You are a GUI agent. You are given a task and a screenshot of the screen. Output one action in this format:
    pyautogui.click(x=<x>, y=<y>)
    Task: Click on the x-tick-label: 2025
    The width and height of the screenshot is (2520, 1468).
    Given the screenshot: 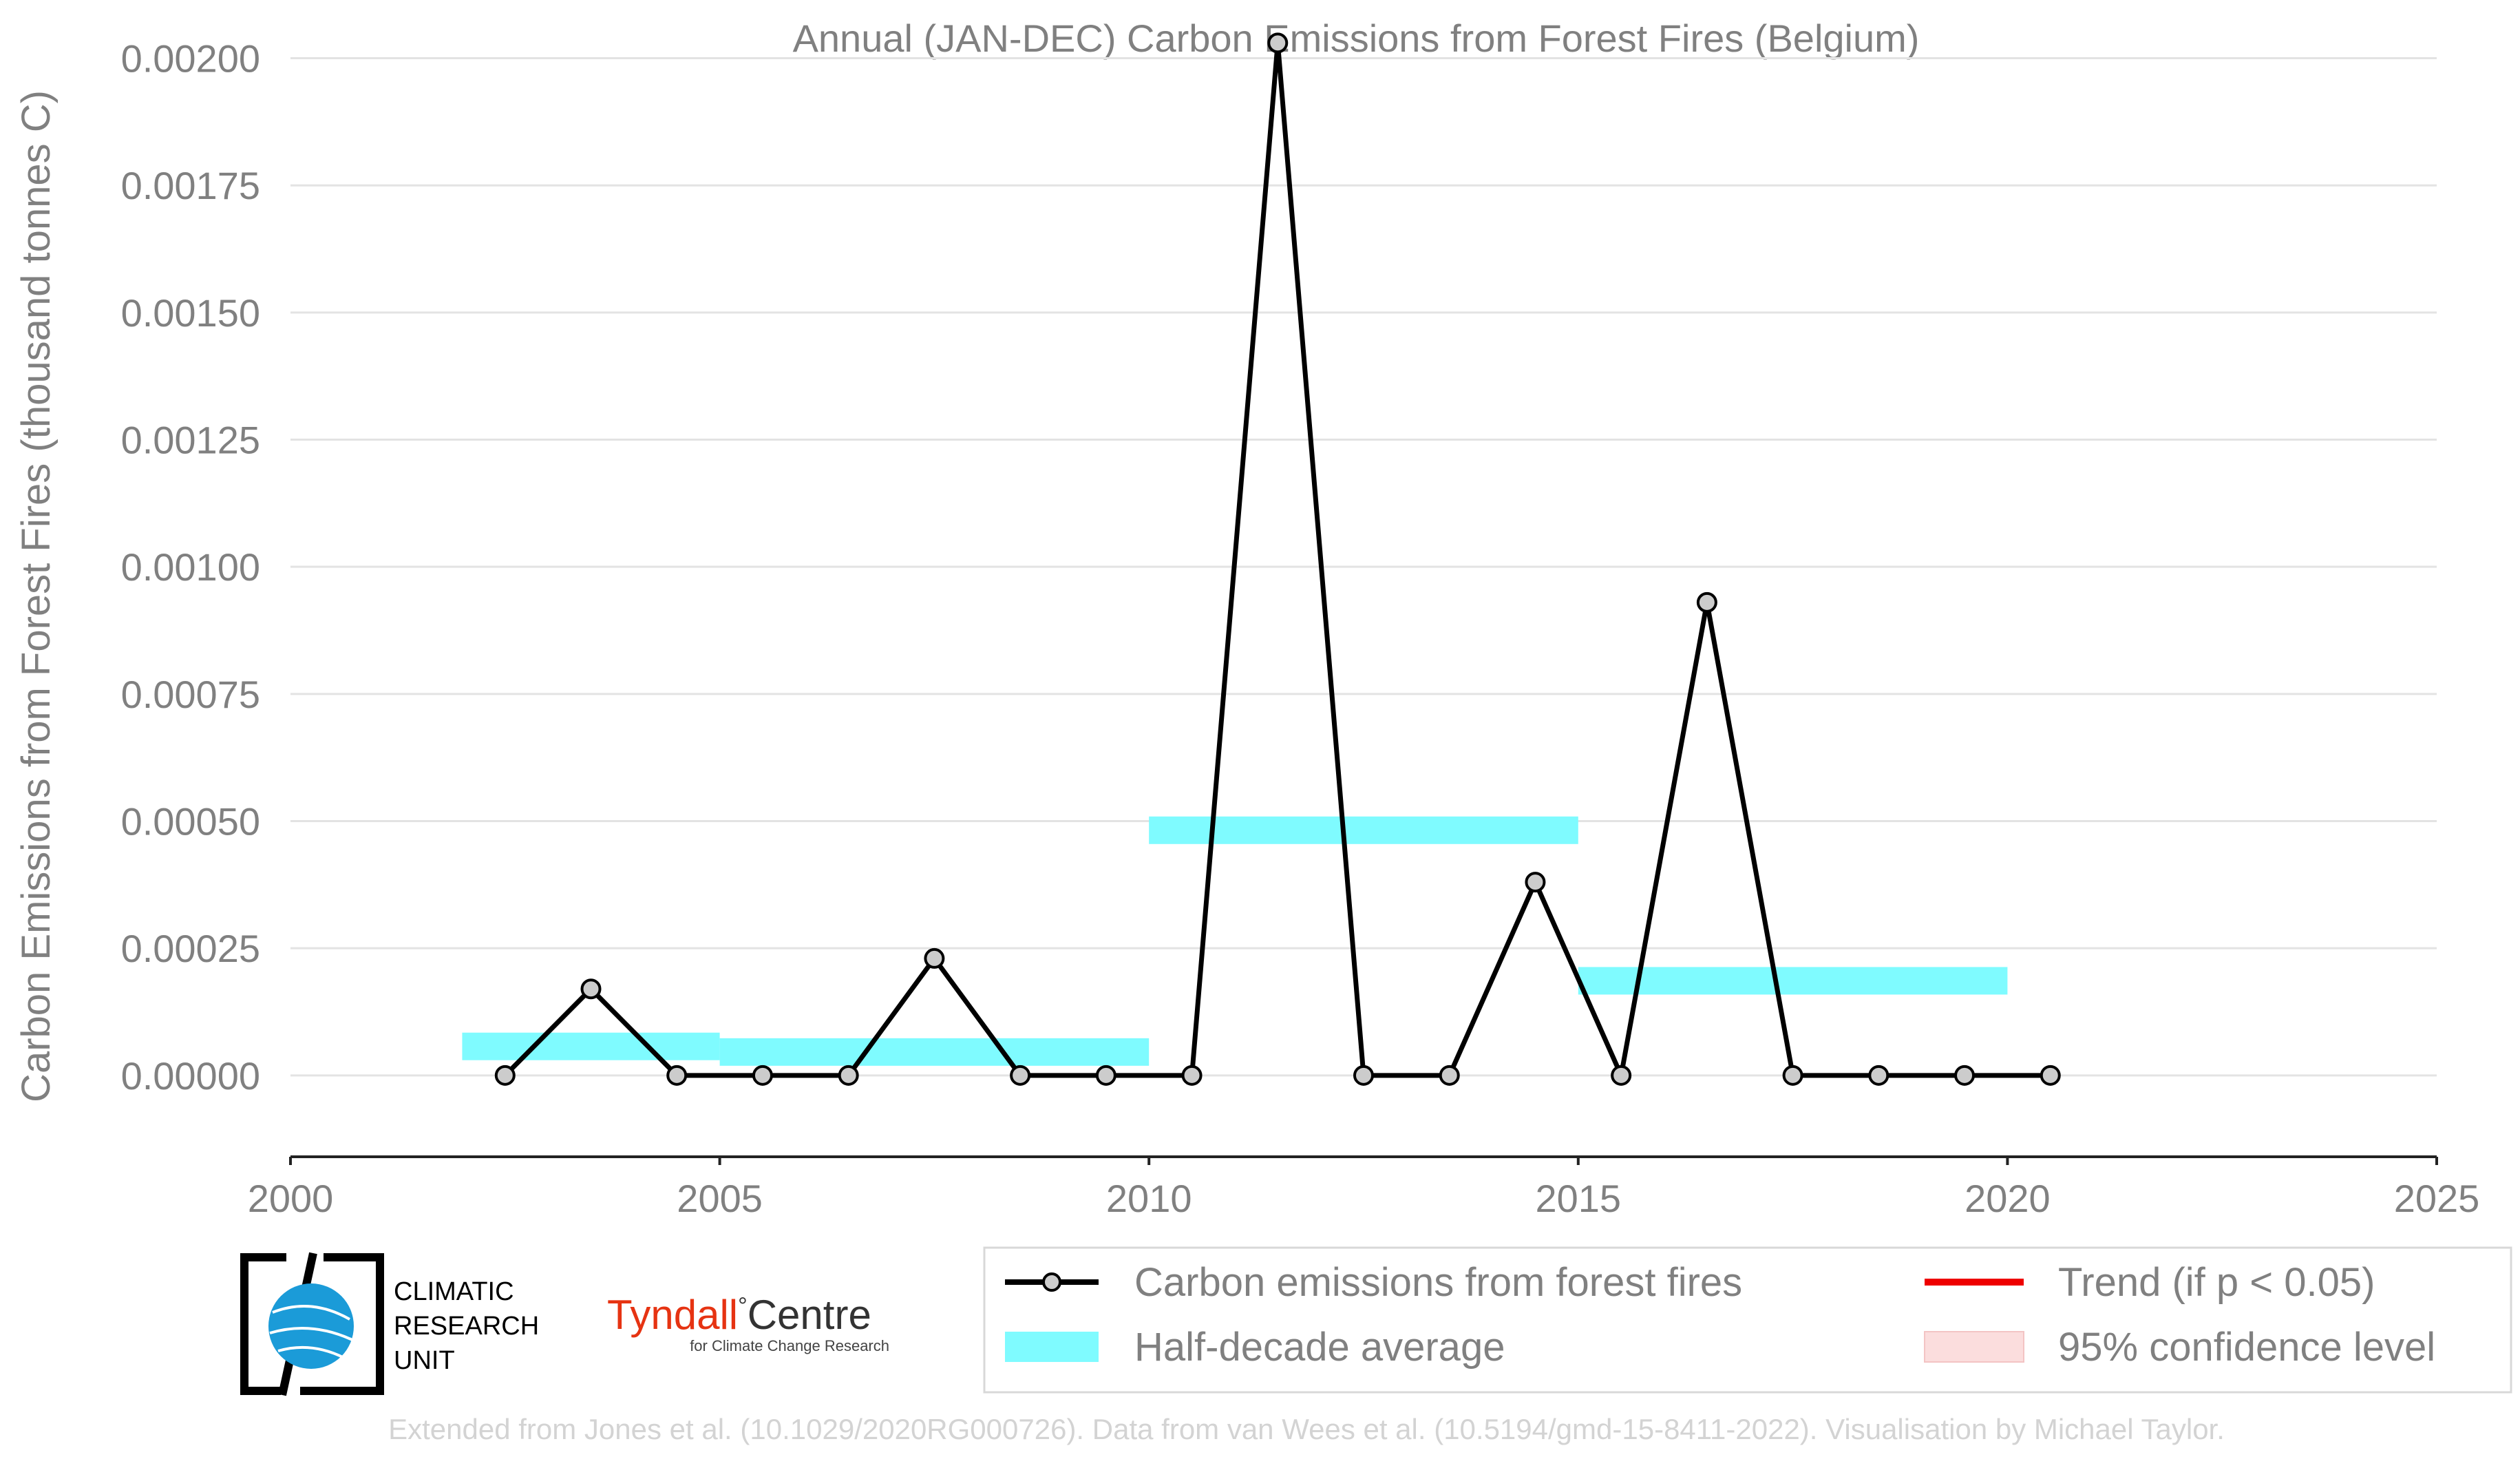 What is the action you would take?
    pyautogui.click(x=2437, y=1198)
    